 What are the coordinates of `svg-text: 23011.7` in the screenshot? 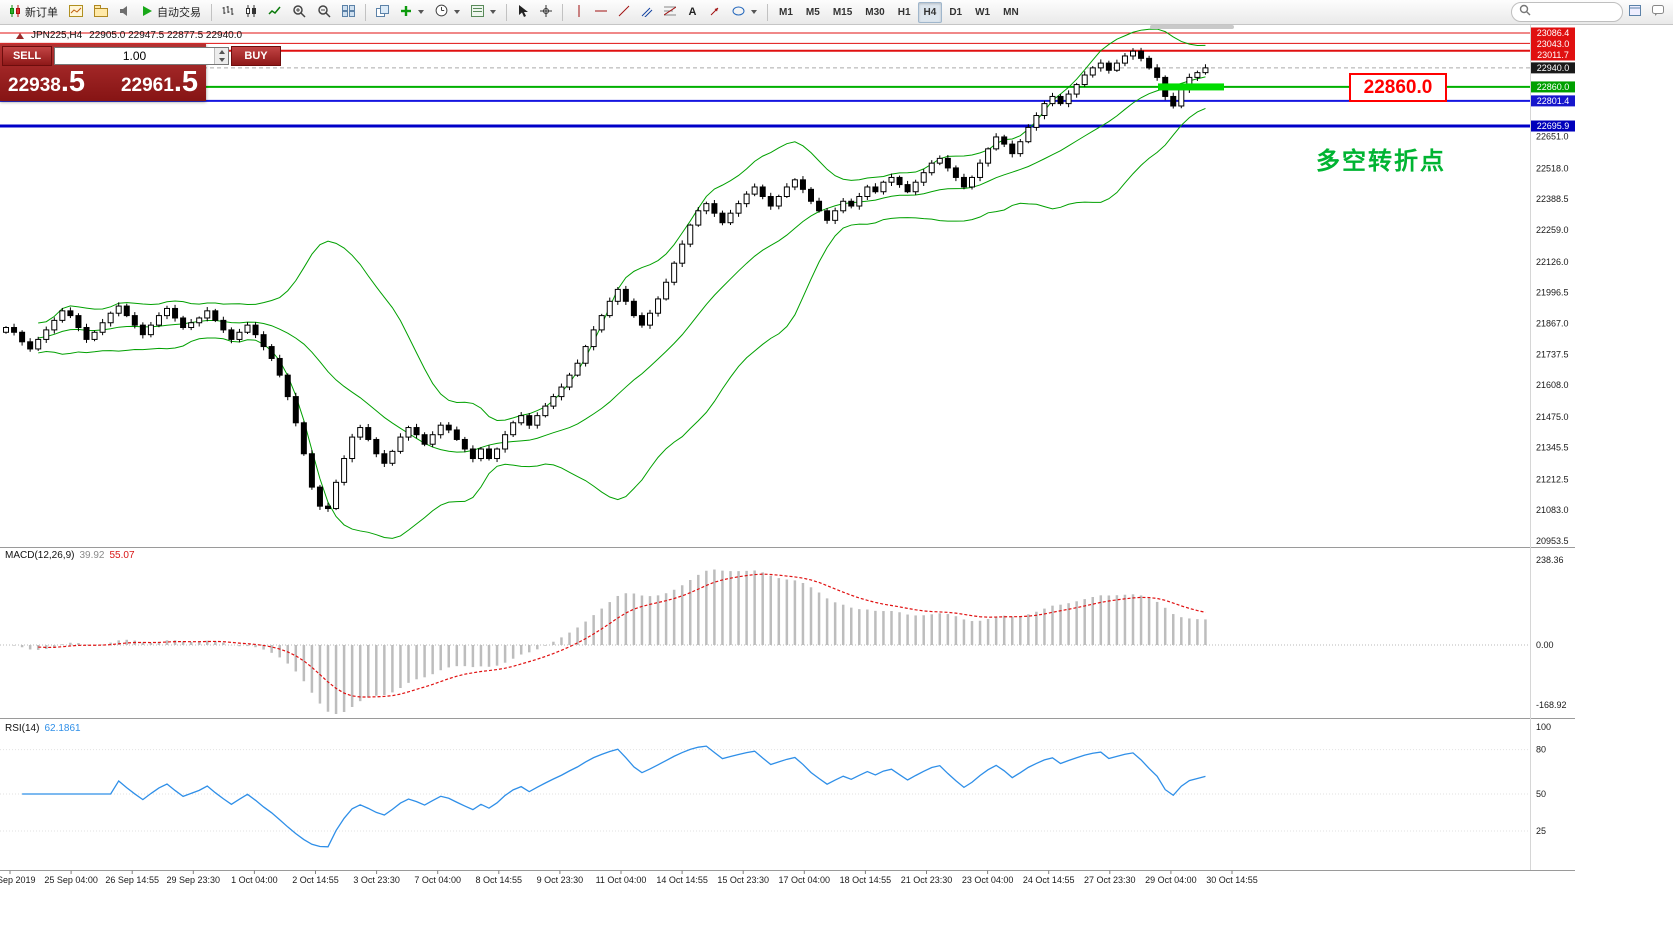 It's located at (1553, 55).